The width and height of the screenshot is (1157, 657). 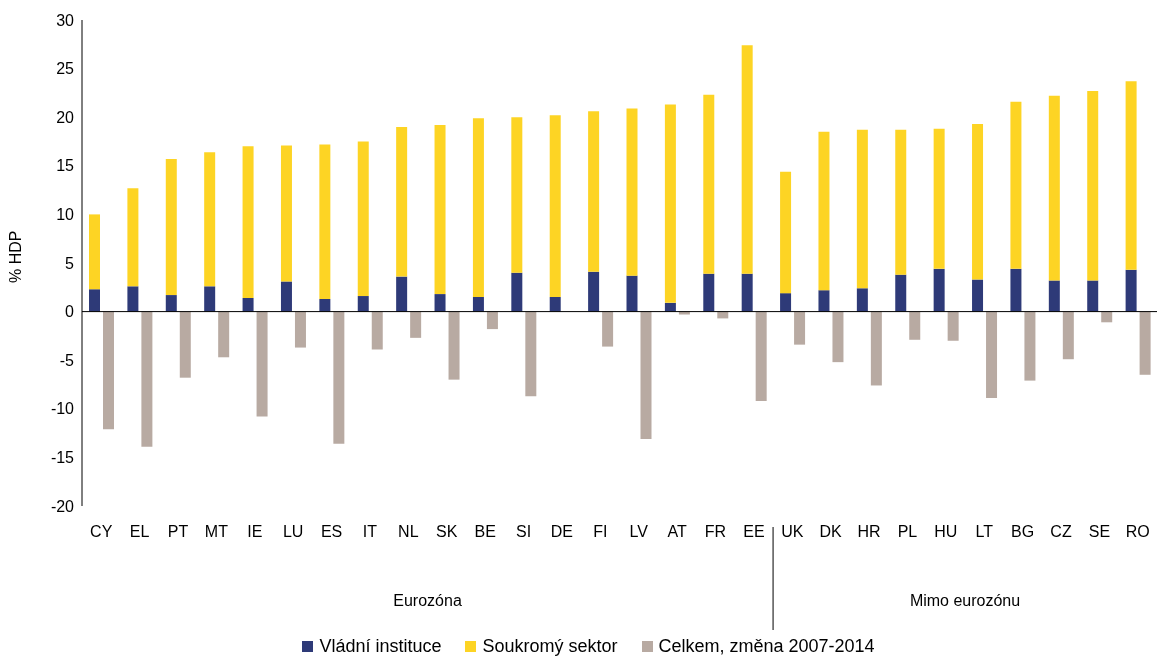 I want to click on x-tick-label: DK, so click(x=831, y=532).